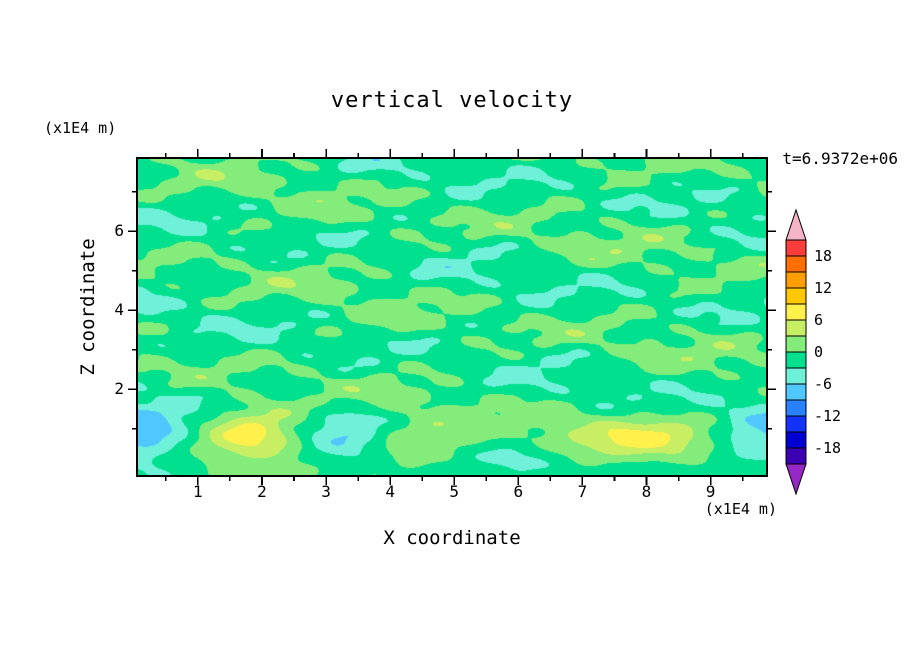 This screenshot has width=904, height=654. I want to click on colorbar-upper-arrow, so click(796, 224).